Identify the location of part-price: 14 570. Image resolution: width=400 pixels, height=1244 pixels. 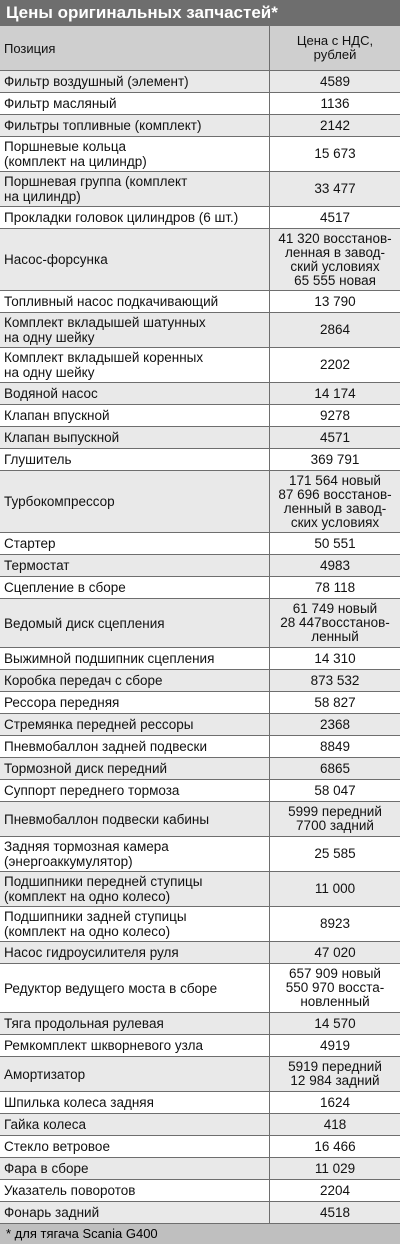
(335, 1023).